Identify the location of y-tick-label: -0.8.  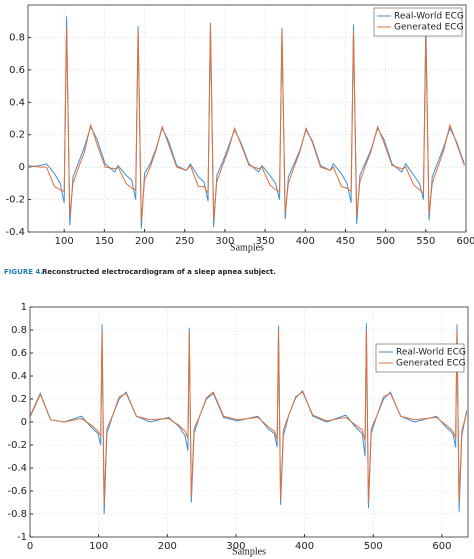
(17, 514).